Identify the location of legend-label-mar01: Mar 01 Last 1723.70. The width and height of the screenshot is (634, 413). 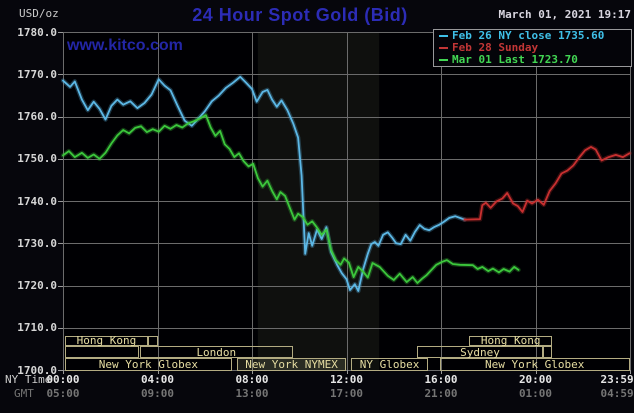
(515, 59).